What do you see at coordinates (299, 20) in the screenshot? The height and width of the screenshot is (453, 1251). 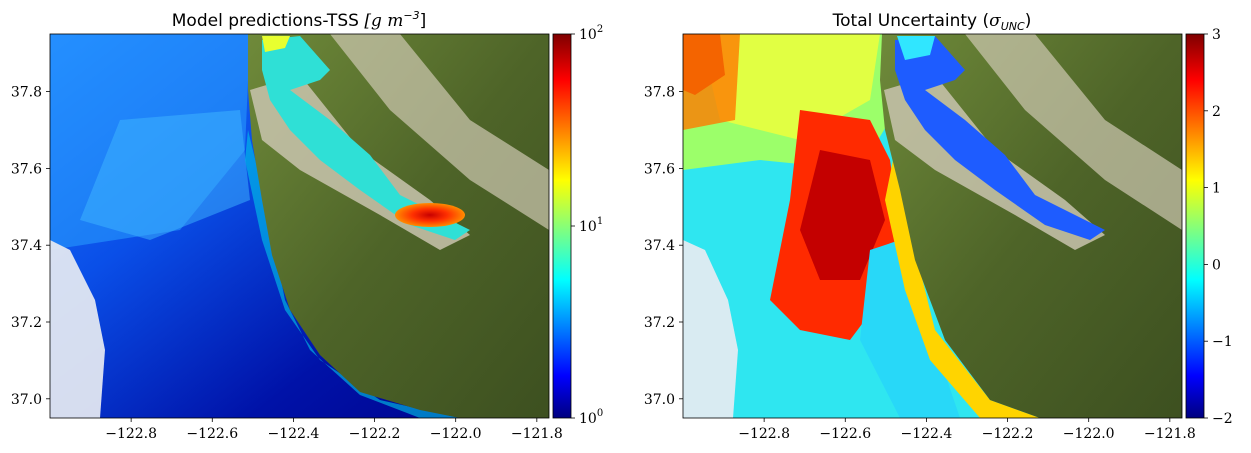 I see `panel-tss-title: Model predictions-TSS [g m−3]` at bounding box center [299, 20].